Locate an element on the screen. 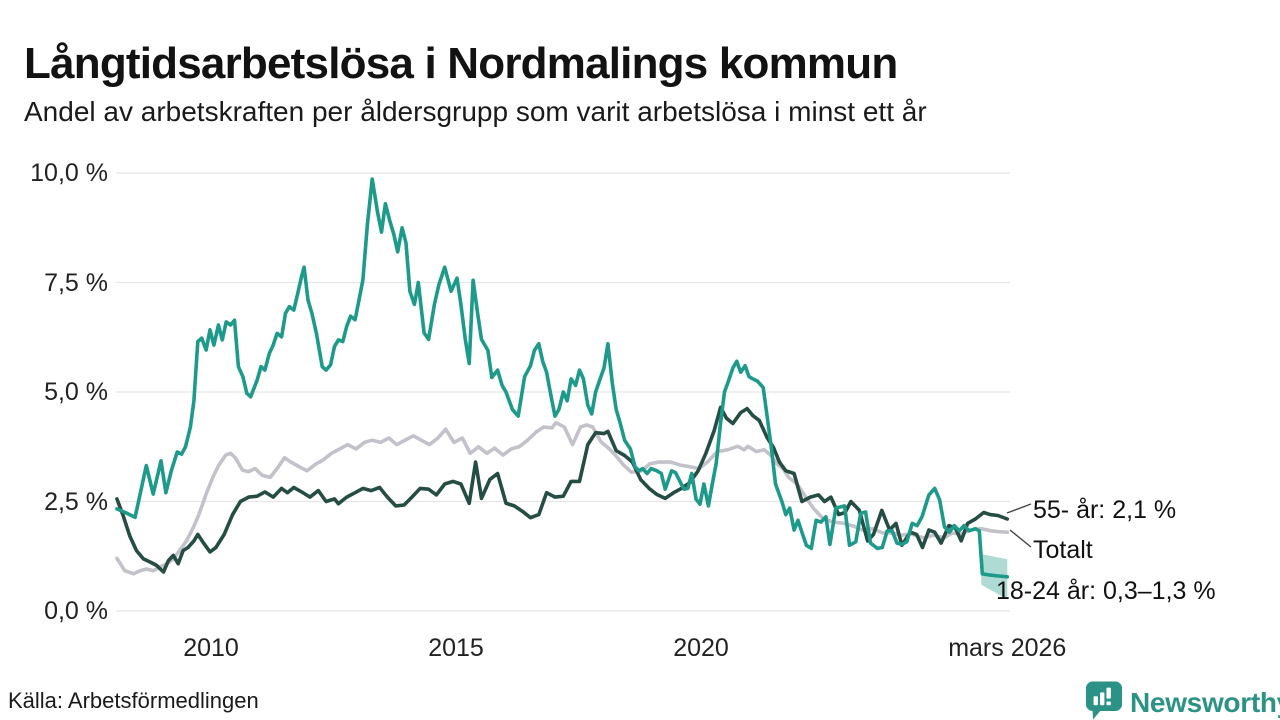  y-axis-tick-label: 2,5 % is located at coordinates (76, 501).